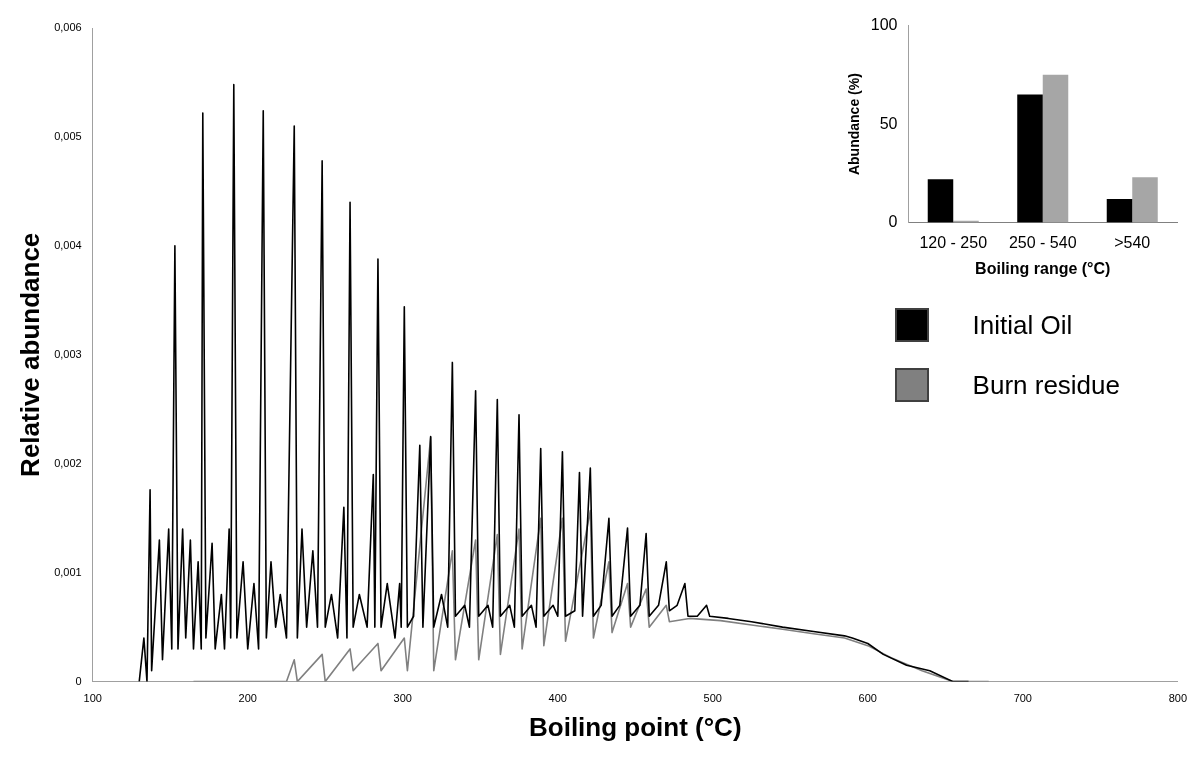 This screenshot has height=758, width=1198. I want to click on x-axis-title: Boiling range (°C), so click(1043, 268).